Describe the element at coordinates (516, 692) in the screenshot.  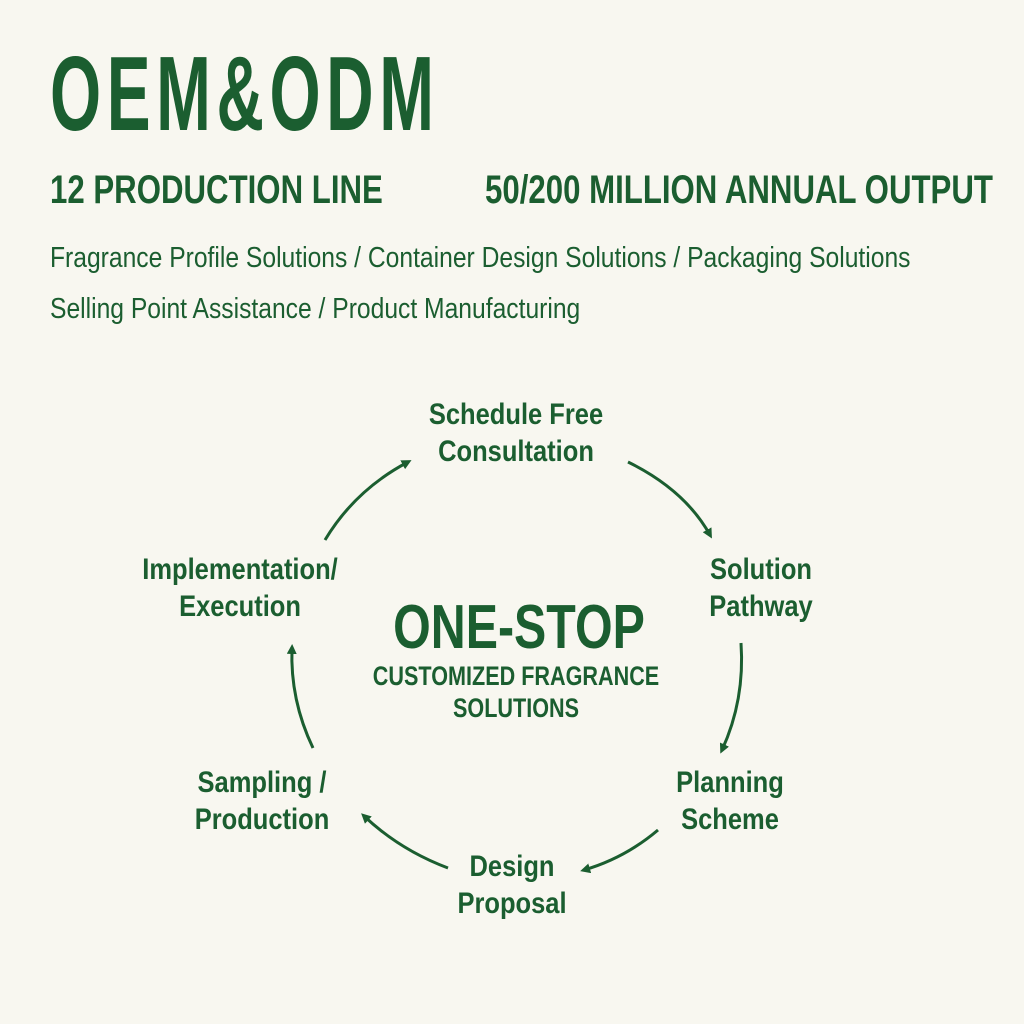
I see `center-subtitle: CUSTOMIZED FRAGRANCE SOLUTIONS` at that location.